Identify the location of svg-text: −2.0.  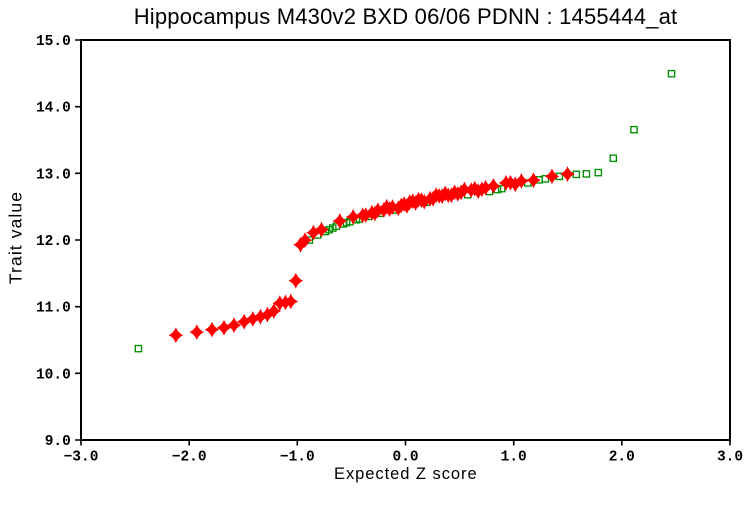
(189, 458).